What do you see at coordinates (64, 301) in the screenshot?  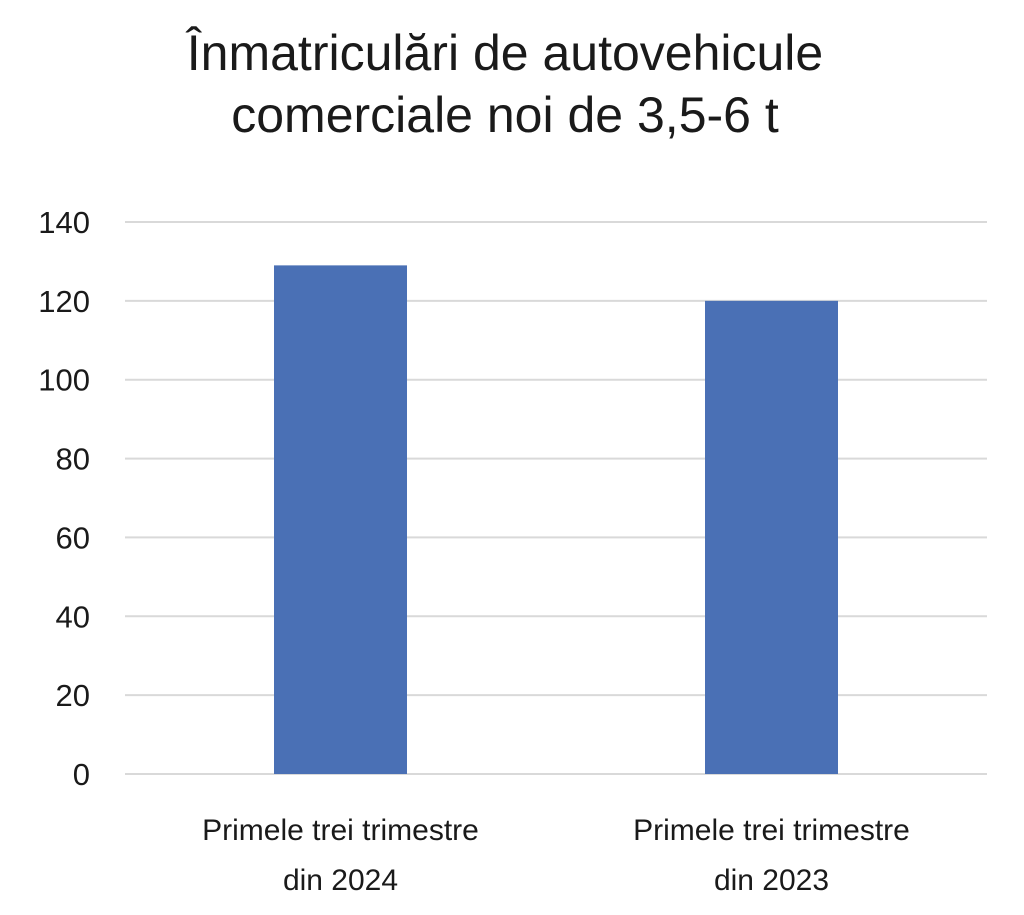 I see `y-tick-label: 120` at bounding box center [64, 301].